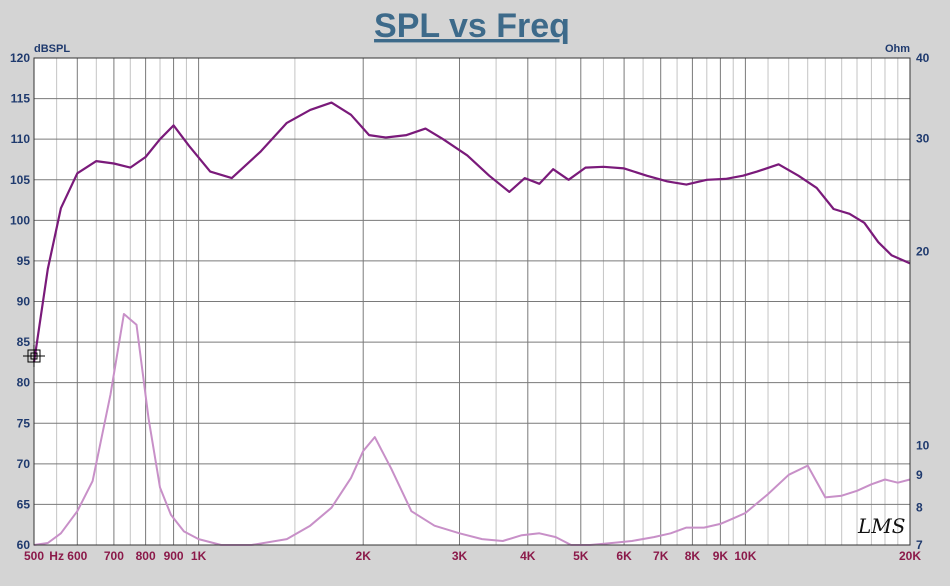 This screenshot has height=586, width=950. Describe the element at coordinates (24, 383) in the screenshot. I see `y-left-tick-label: 80` at that location.